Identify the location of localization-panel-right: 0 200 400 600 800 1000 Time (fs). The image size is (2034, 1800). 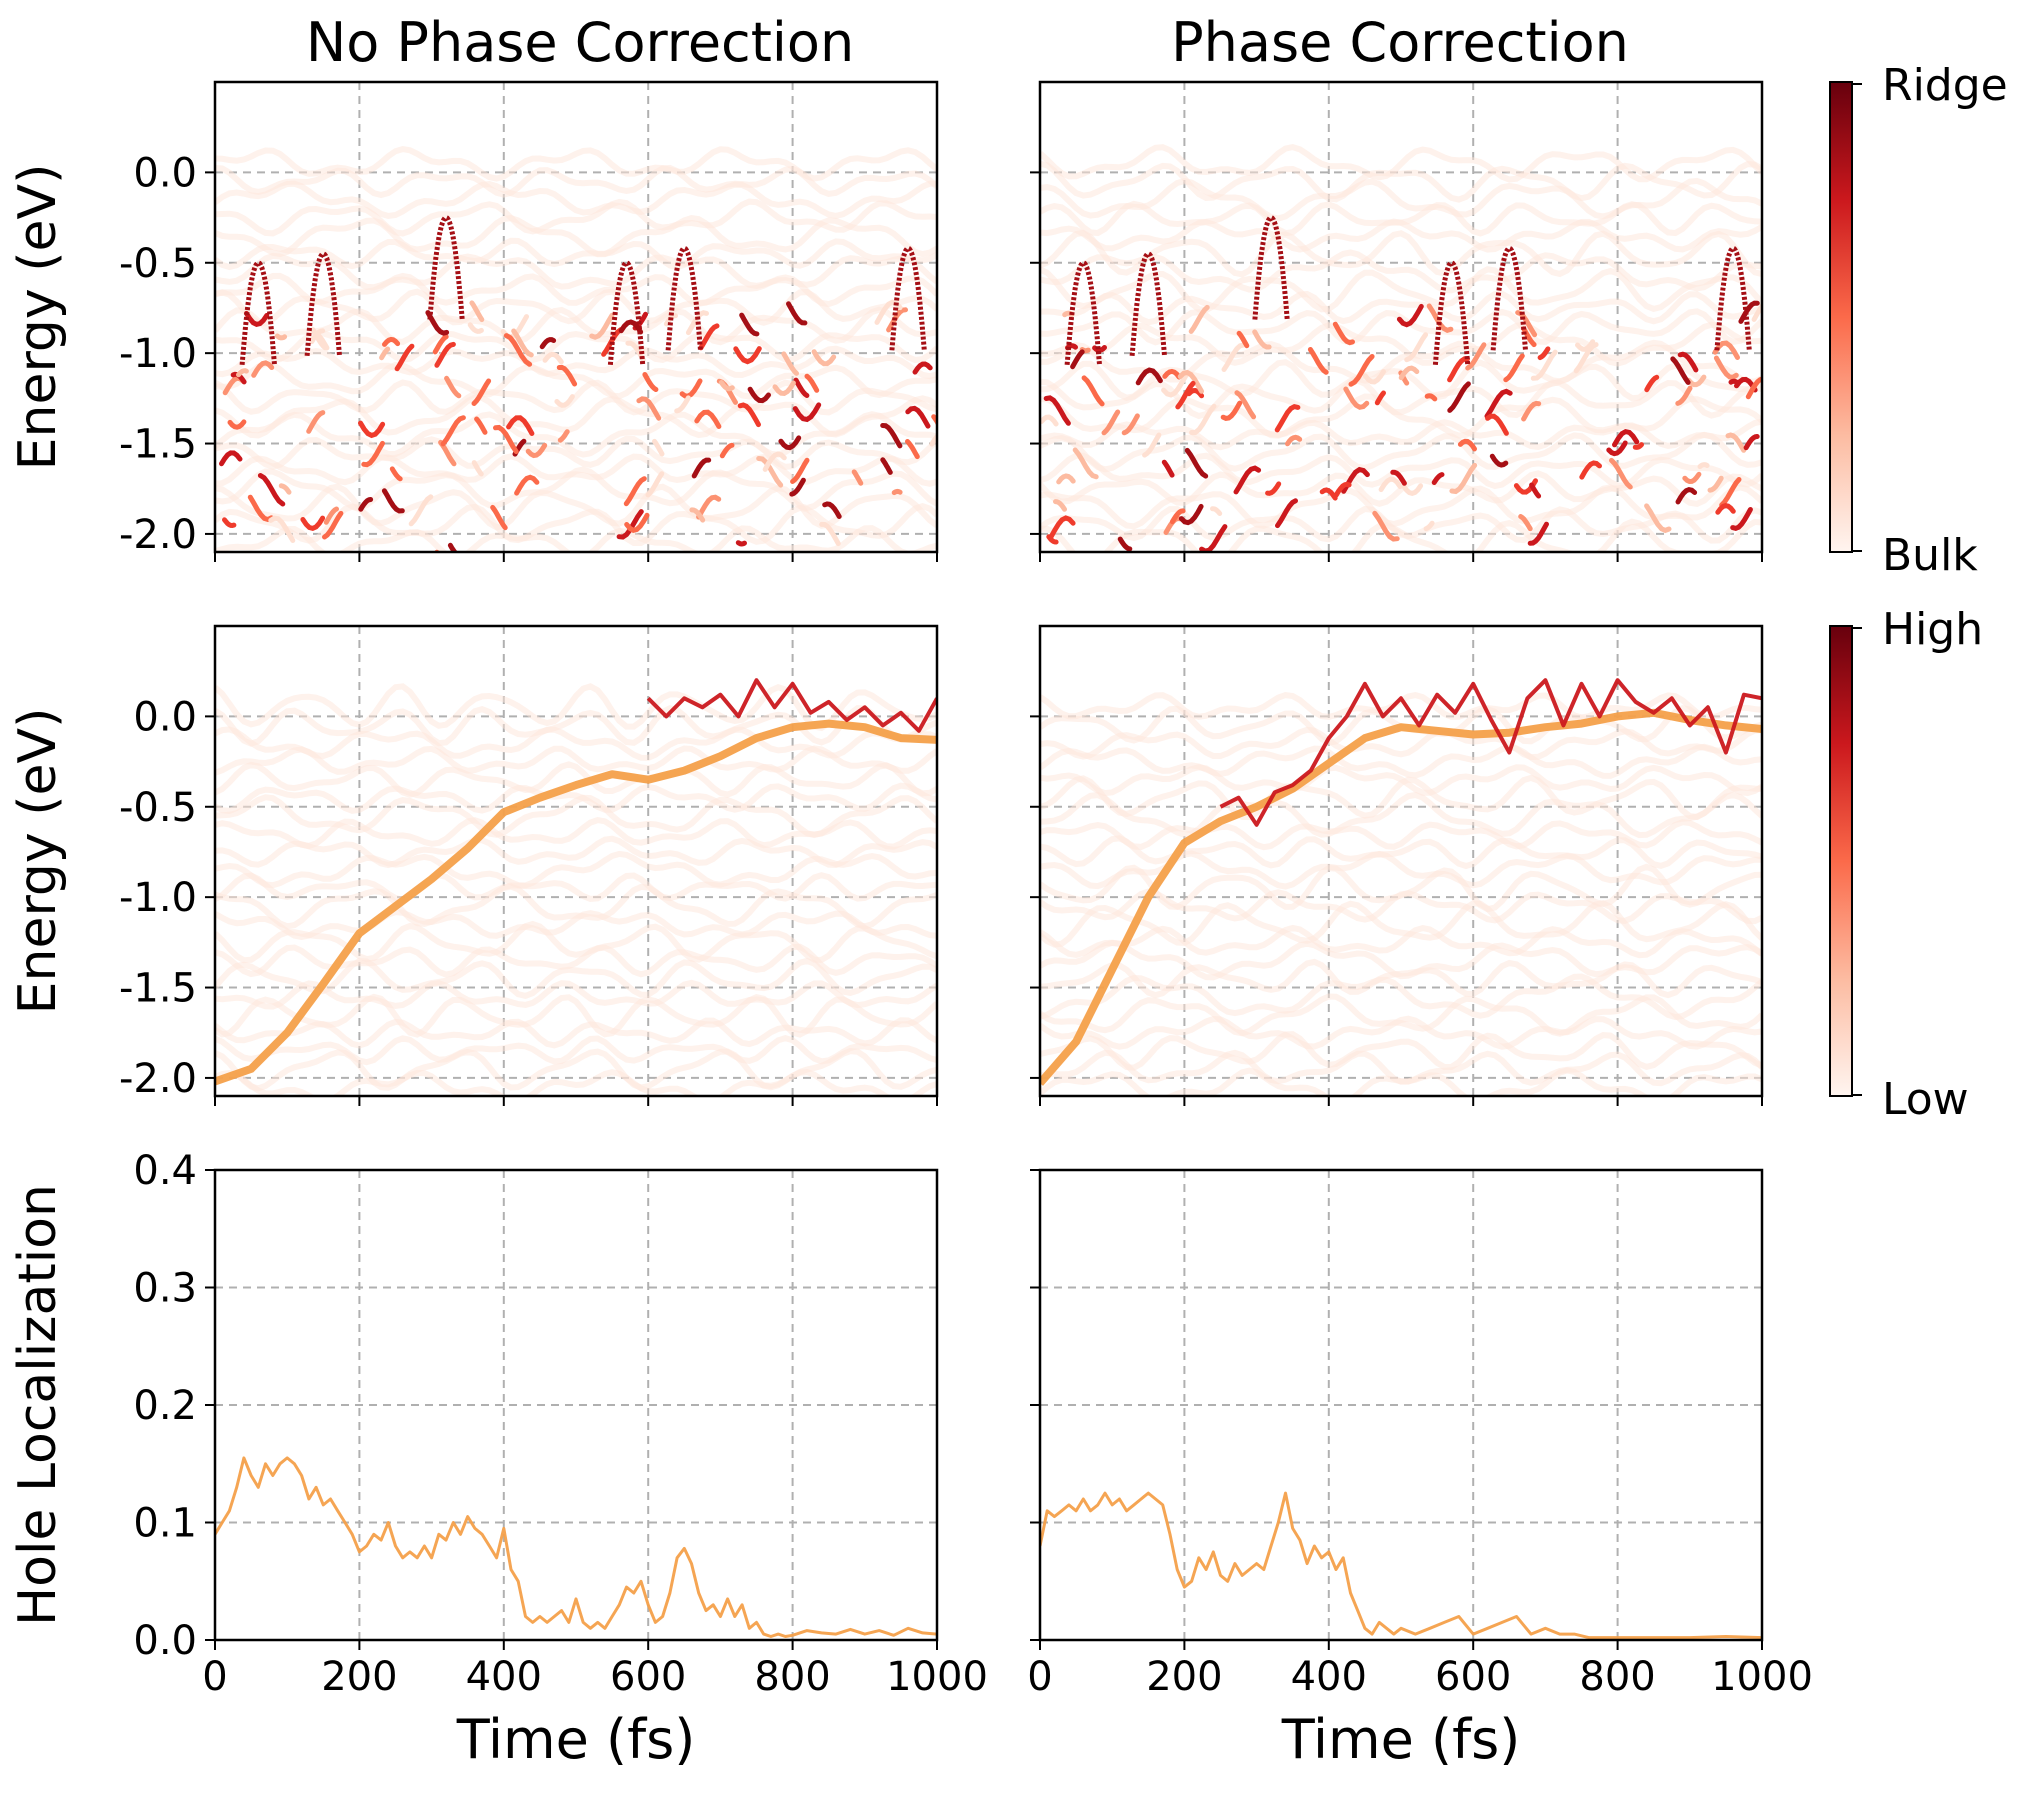
(1420, 1469).